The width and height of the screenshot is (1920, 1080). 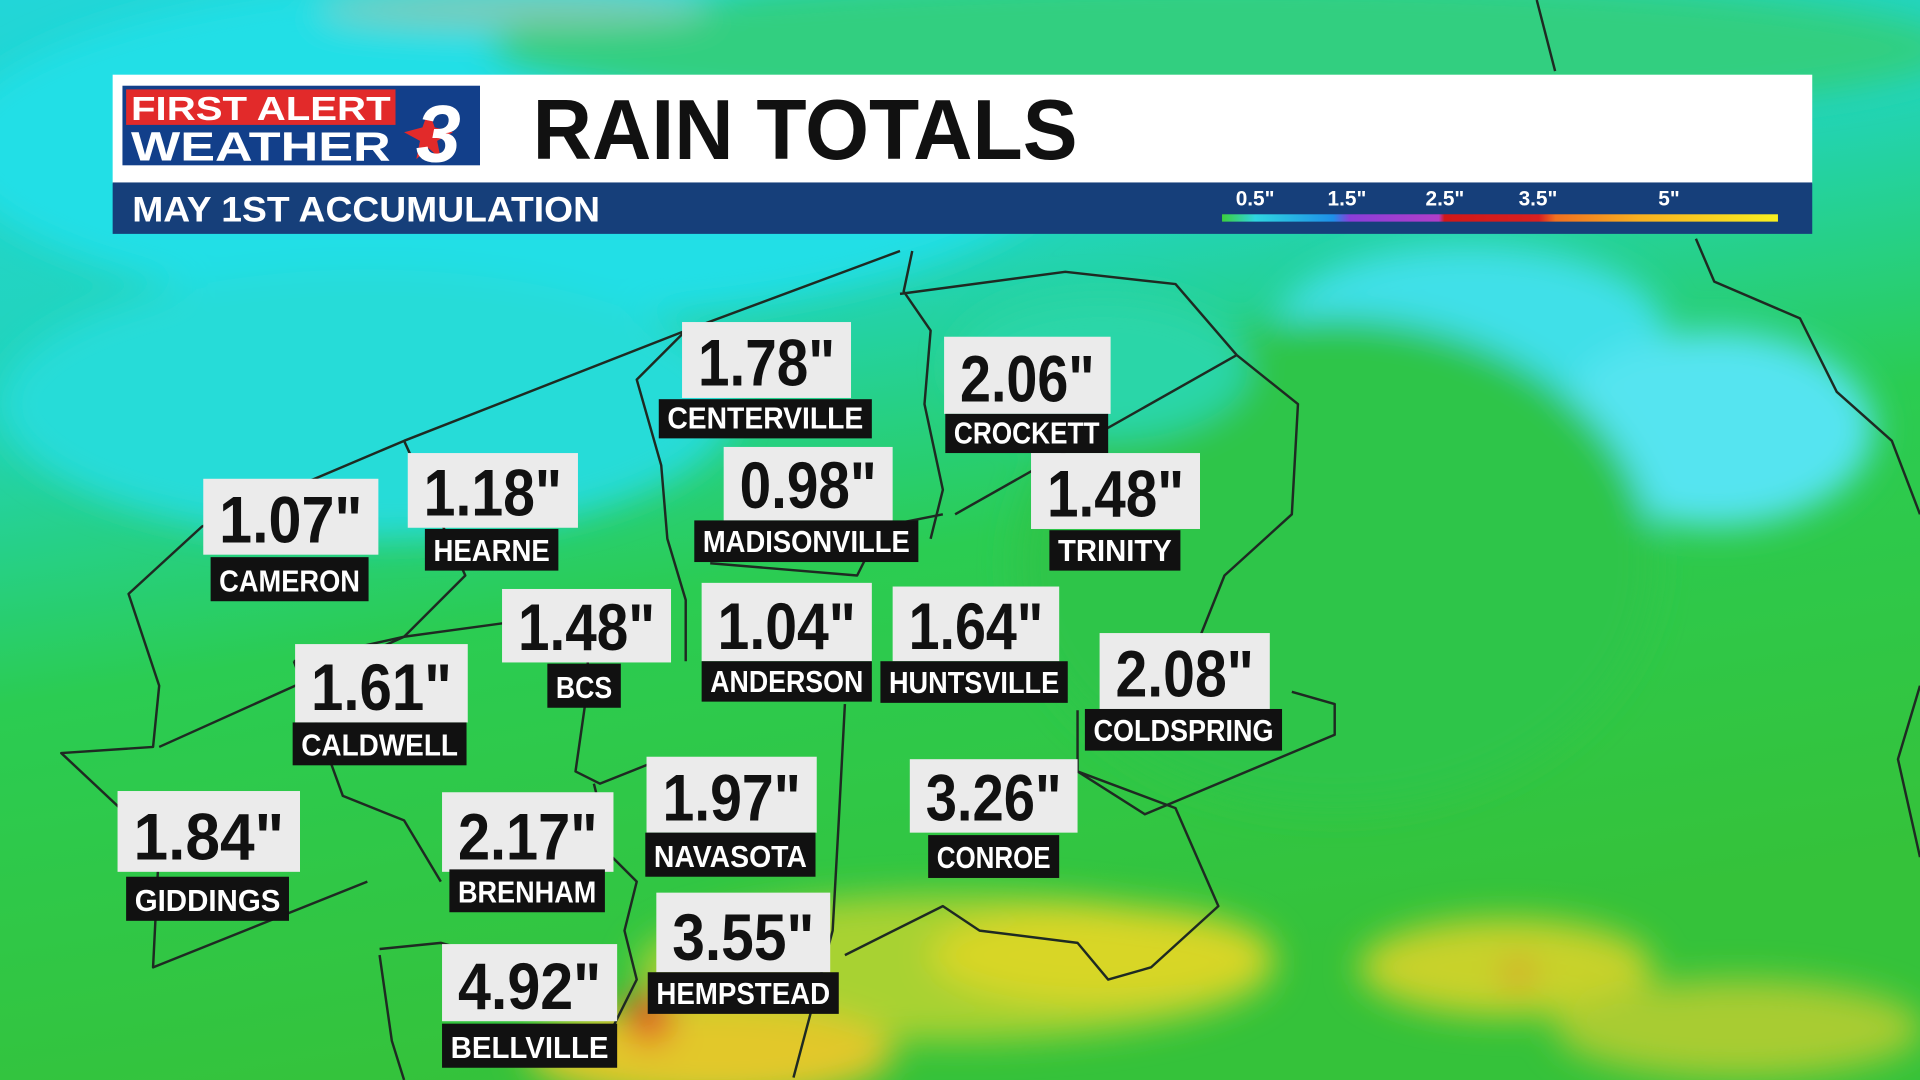 What do you see at coordinates (805, 130) in the screenshot?
I see `title: RAIN TOTALS` at bounding box center [805, 130].